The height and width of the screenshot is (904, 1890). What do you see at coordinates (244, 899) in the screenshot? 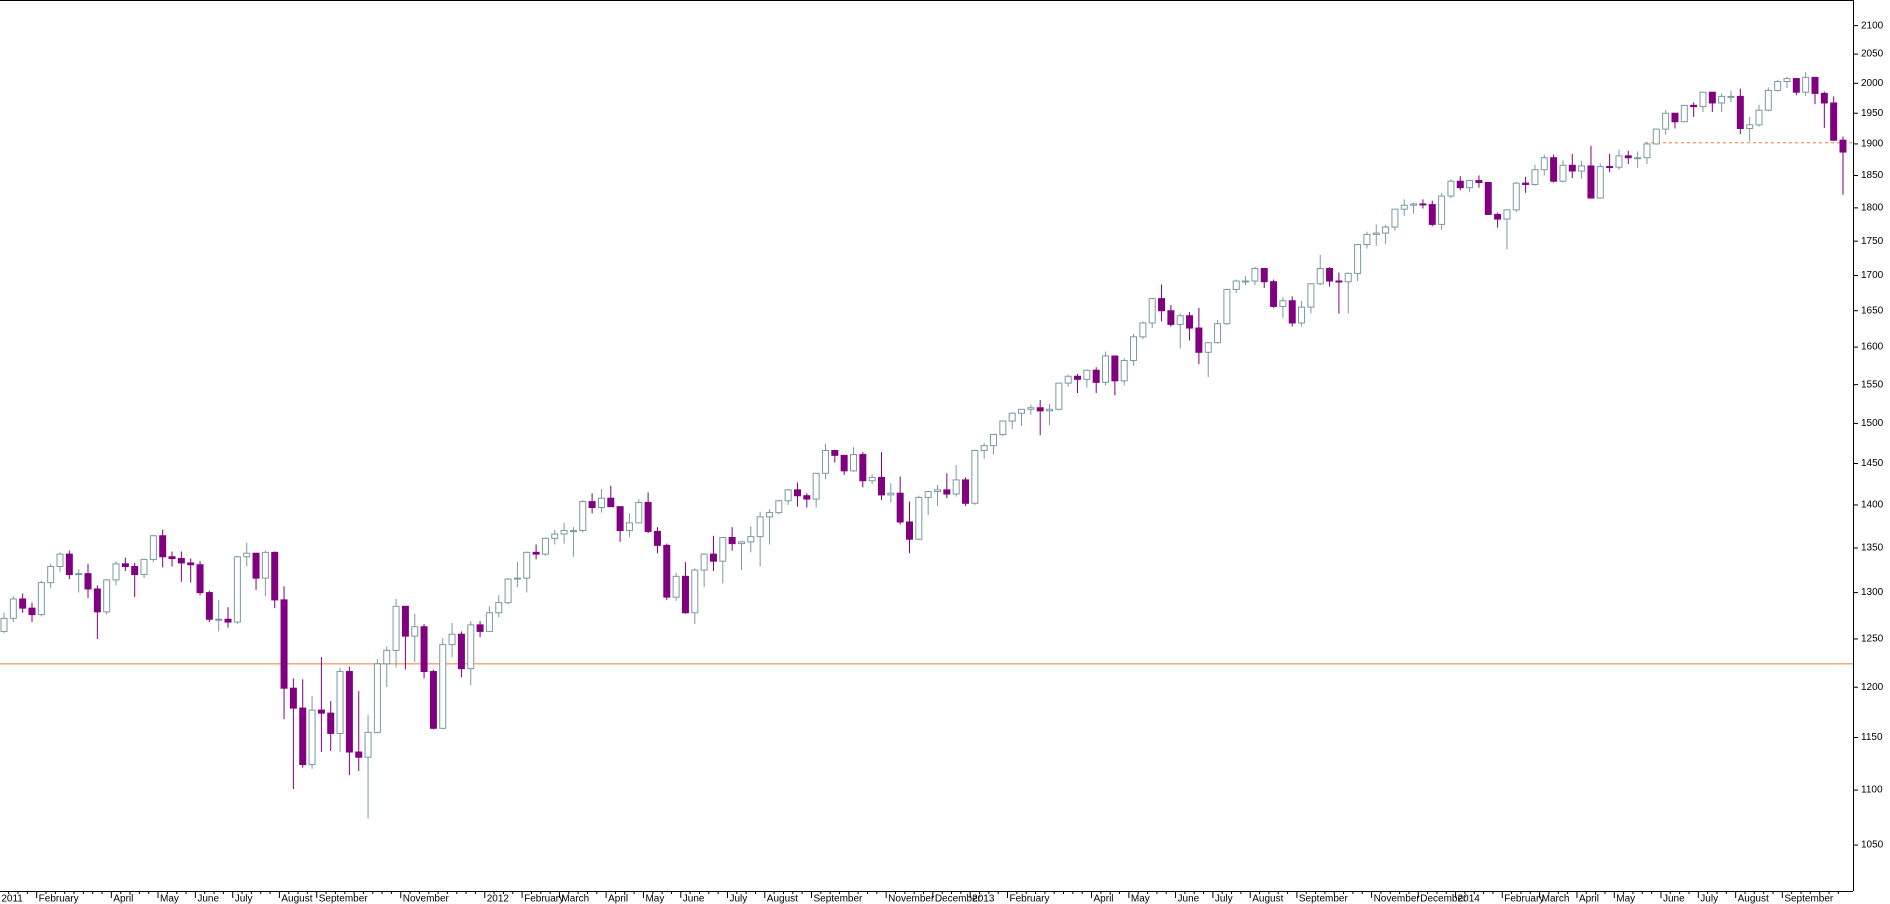
I see `x-tick-label: July` at bounding box center [244, 899].